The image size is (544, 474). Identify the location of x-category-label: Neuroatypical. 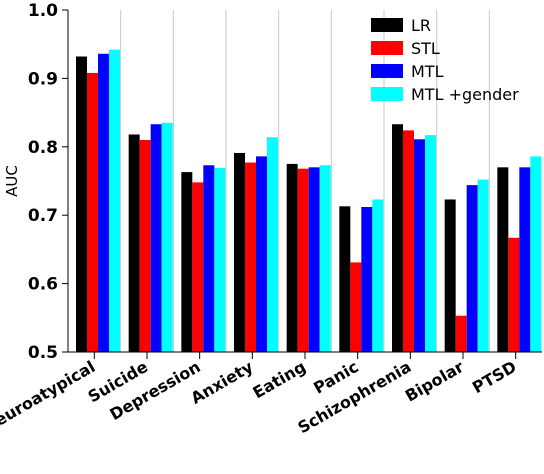
(49, 397).